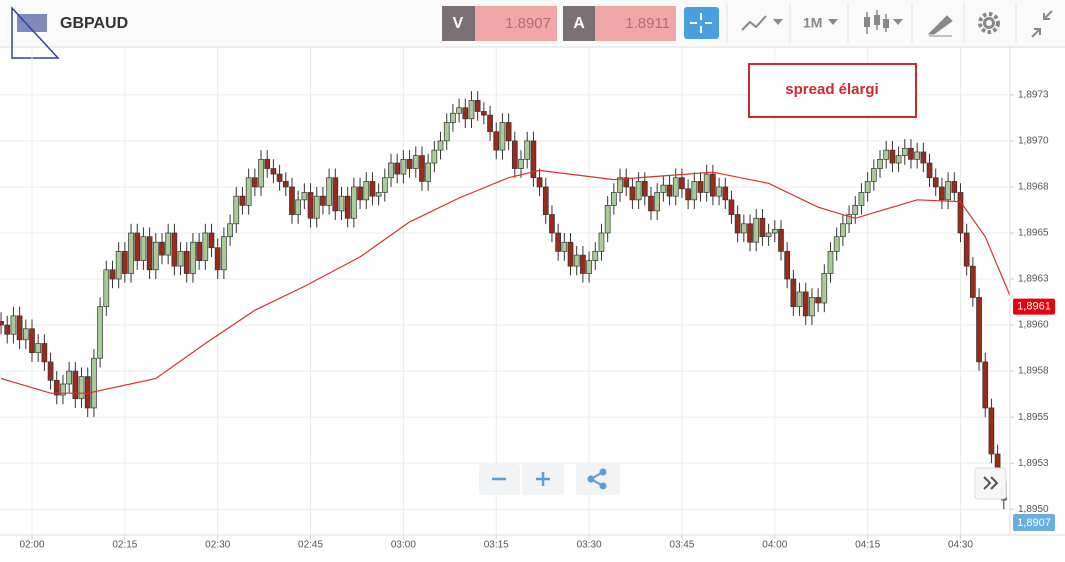 This screenshot has width=1065, height=562. What do you see at coordinates (1034, 307) in the screenshot?
I see `price-tag-label: 1,8961` at bounding box center [1034, 307].